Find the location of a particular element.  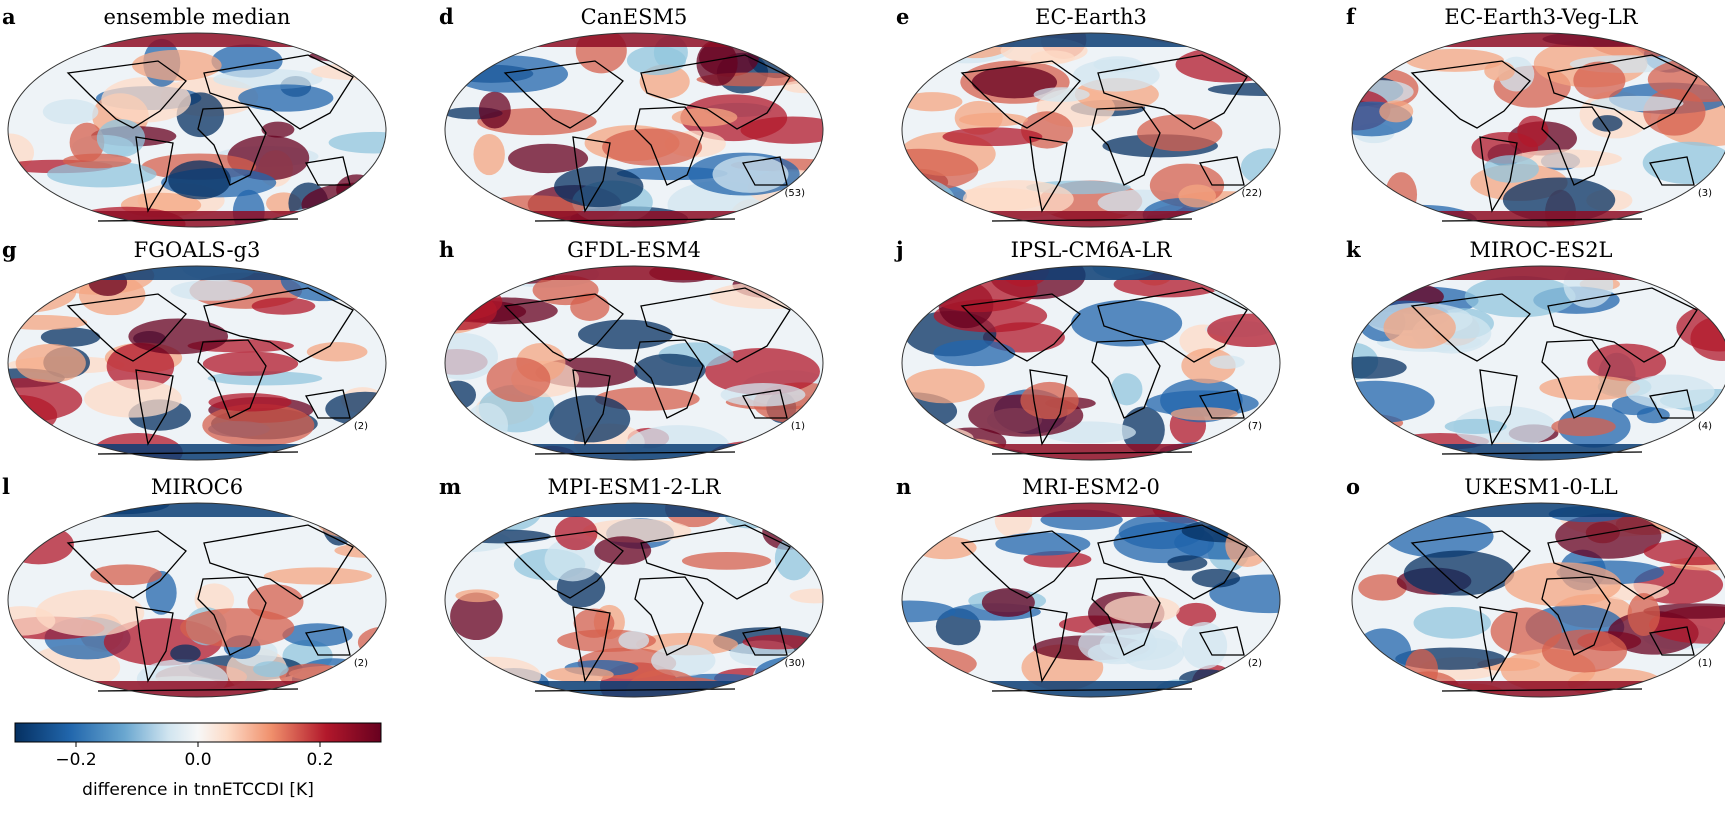

panel-title: MPI-ESM1-2-LR is located at coordinates (635, 487).